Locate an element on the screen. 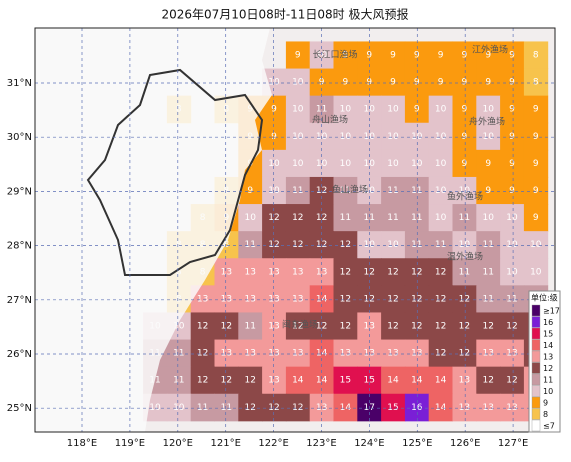  legend-label: 14 is located at coordinates (548, 345).